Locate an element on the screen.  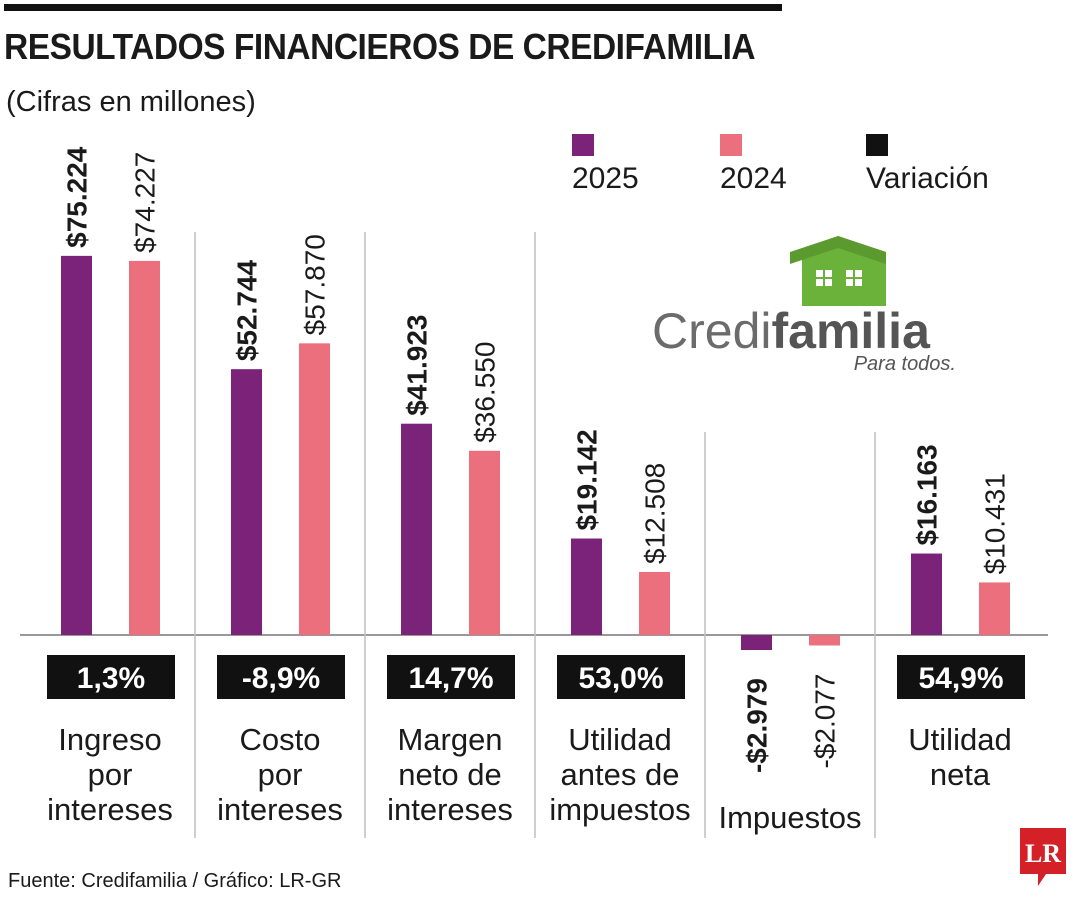
lr-logo-badge: LR is located at coordinates (1043, 857).